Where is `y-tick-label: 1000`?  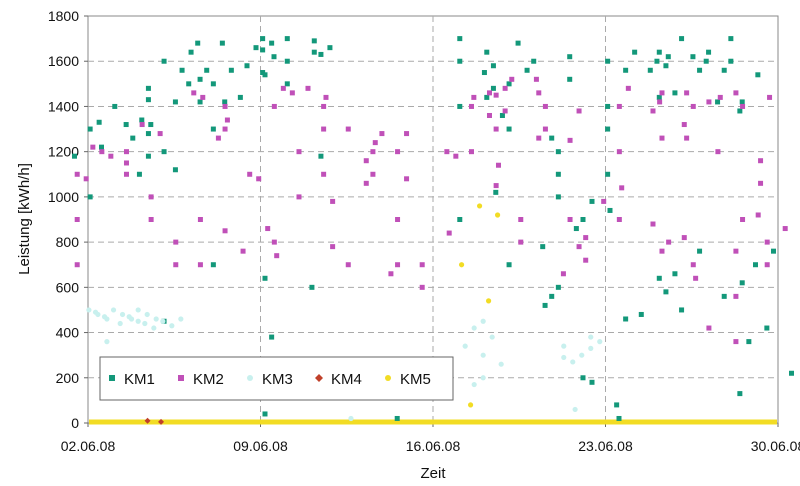 y-tick-label: 1000 is located at coordinates (63, 197).